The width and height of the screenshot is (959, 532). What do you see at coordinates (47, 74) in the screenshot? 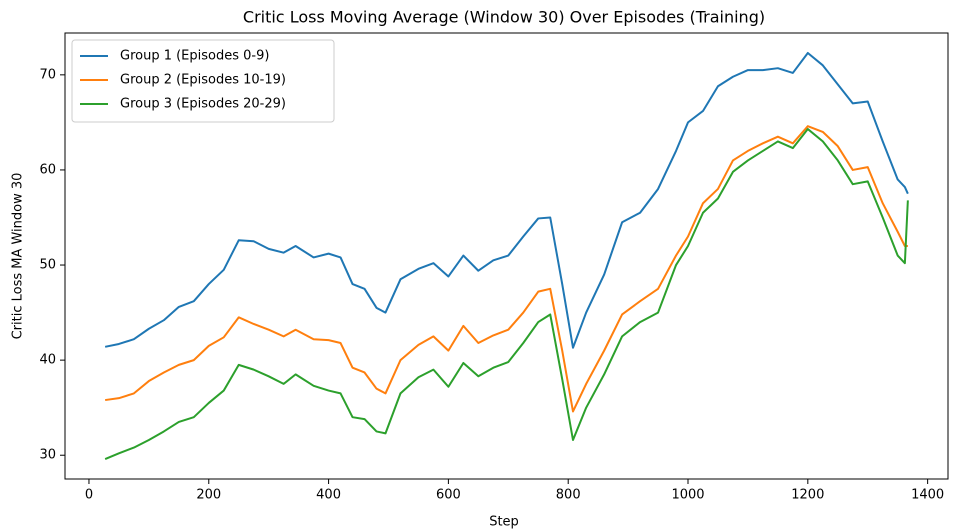
I see `y-tick-label: 70` at bounding box center [47, 74].